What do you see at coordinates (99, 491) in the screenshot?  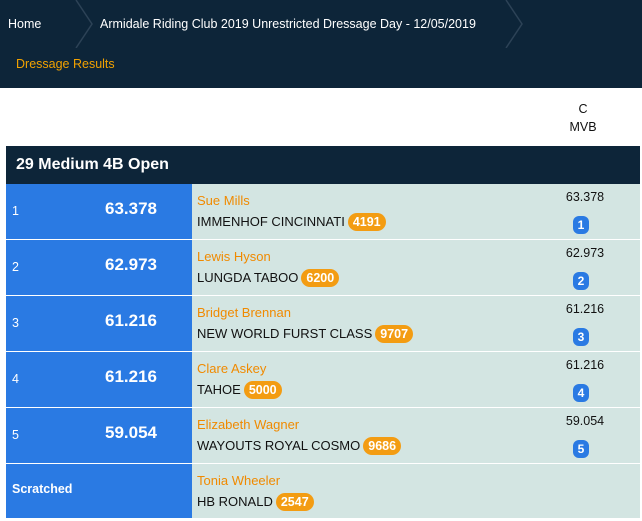 I see `place-cell: Scratched` at bounding box center [99, 491].